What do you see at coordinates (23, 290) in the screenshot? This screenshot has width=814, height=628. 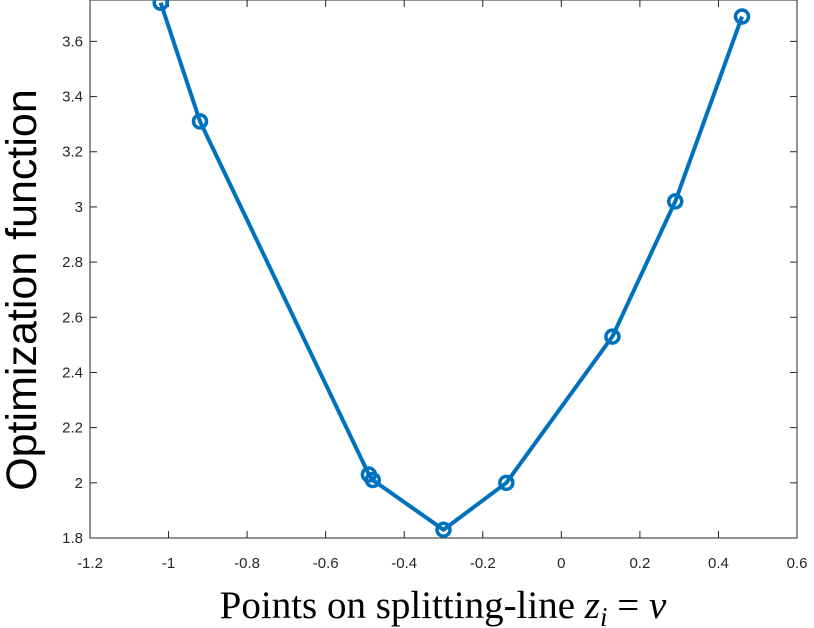 I see `y-axis-label: Optimization function` at bounding box center [23, 290].